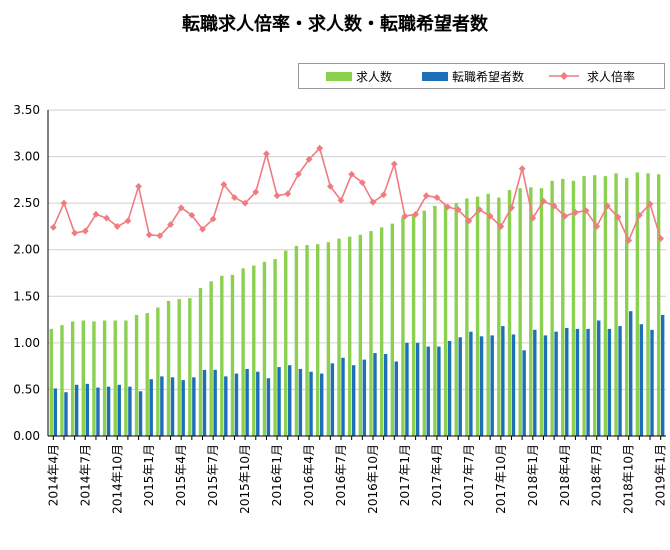 This screenshot has width=670, height=550. Describe the element at coordinates (117, 479) in the screenshot. I see `x-tick-label: 2014年10月` at that location.